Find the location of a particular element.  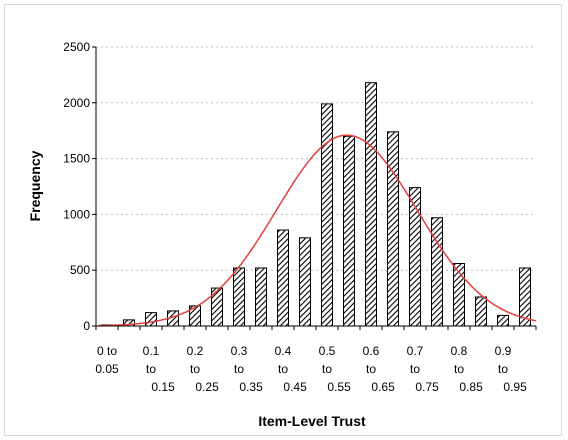

x-tick-label: 0.1 to 0.15 is located at coordinates (159, 369).